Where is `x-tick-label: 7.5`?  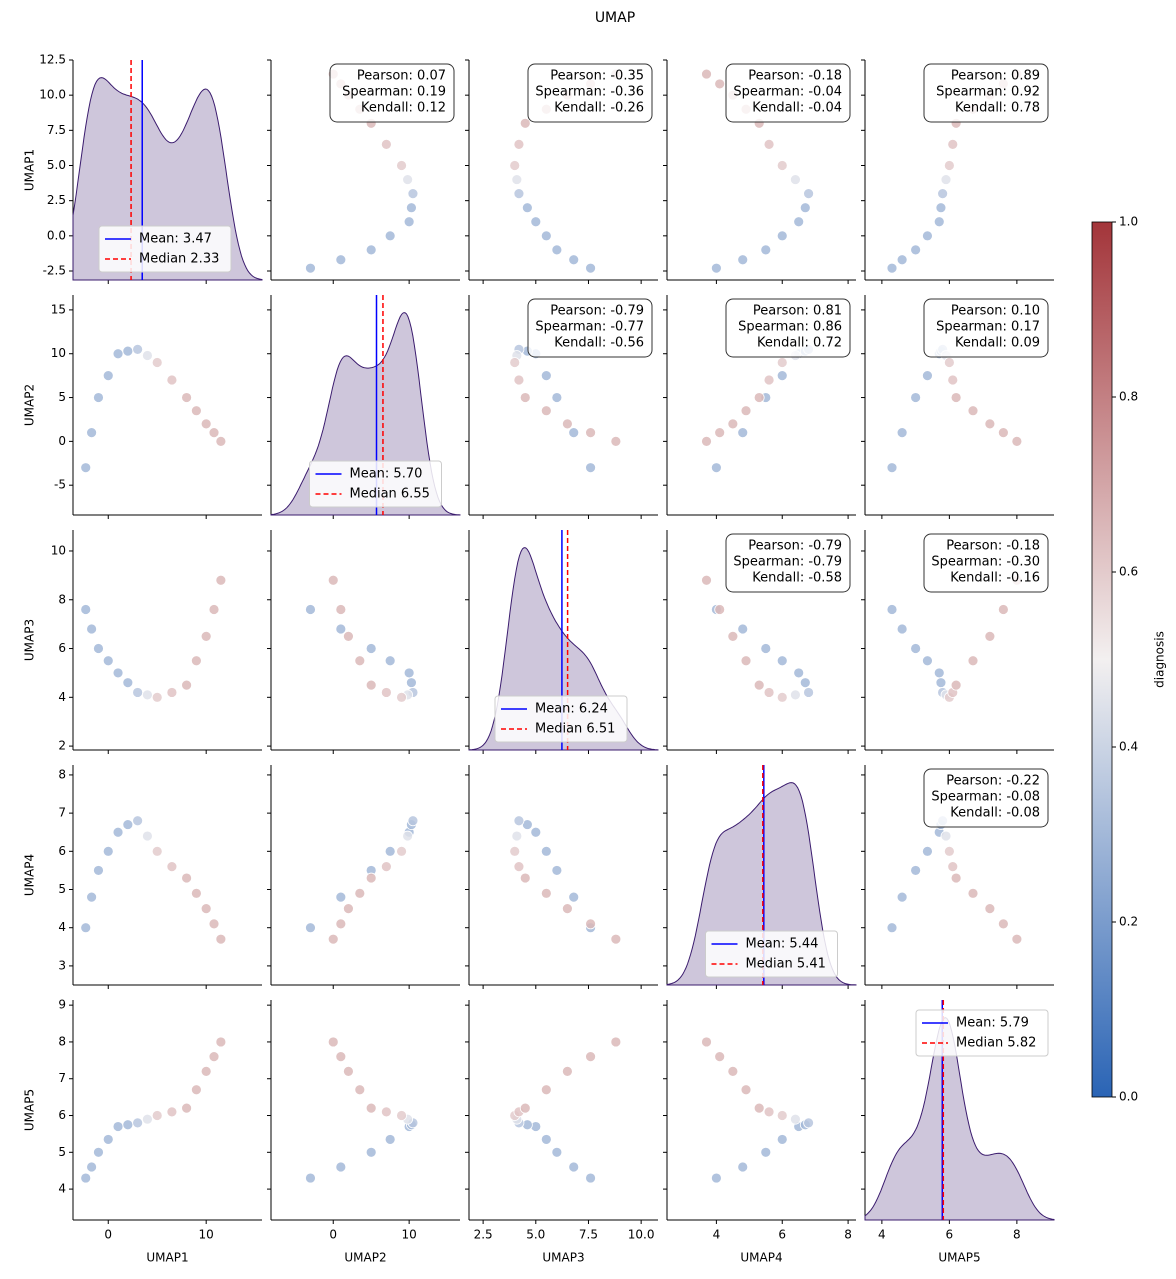
x-tick-label: 7.5 is located at coordinates (588, 1235).